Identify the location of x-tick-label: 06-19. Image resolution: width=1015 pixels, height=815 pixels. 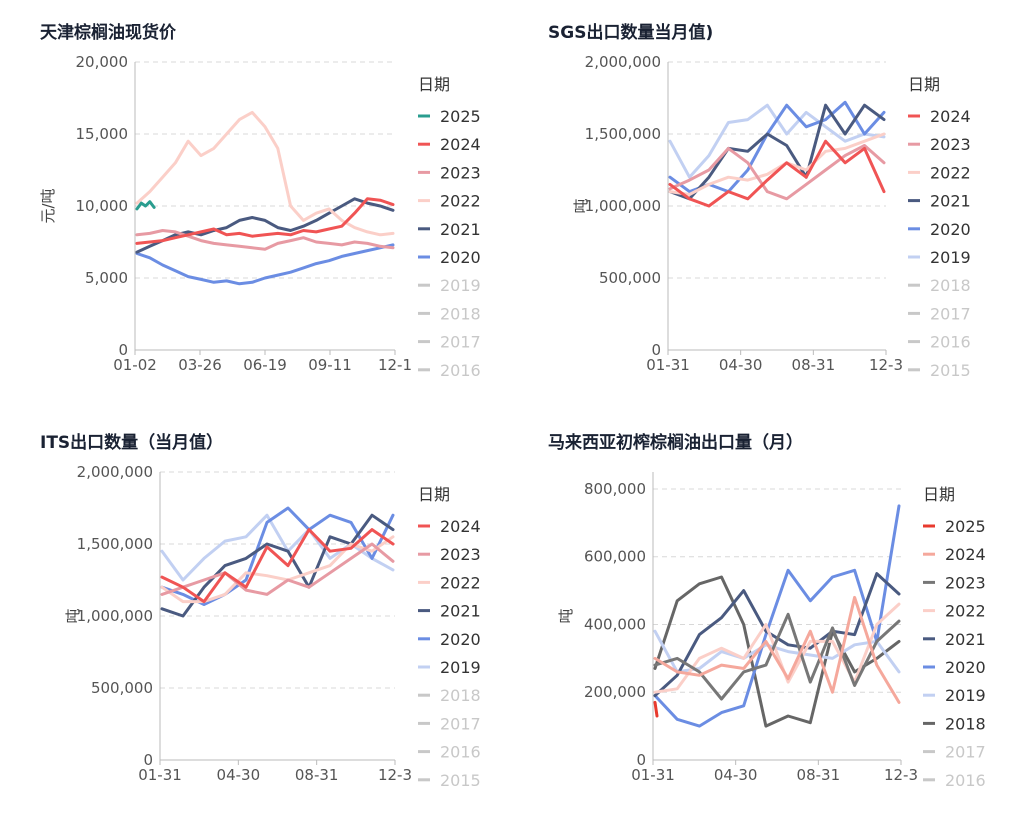
(265, 365).